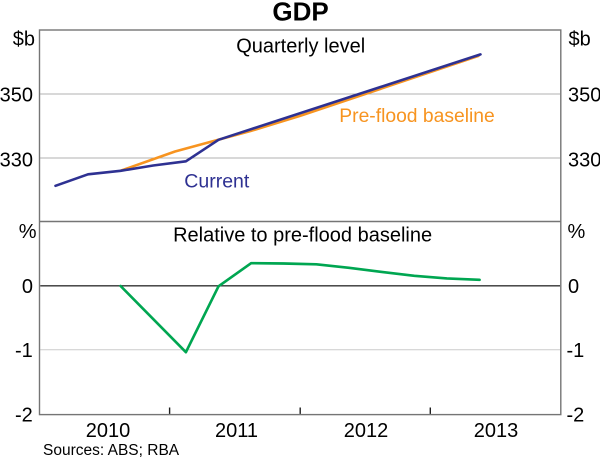 Image resolution: width=600 pixels, height=461 pixels. Describe the element at coordinates (217, 181) in the screenshot. I see `svg-text: Current` at that location.